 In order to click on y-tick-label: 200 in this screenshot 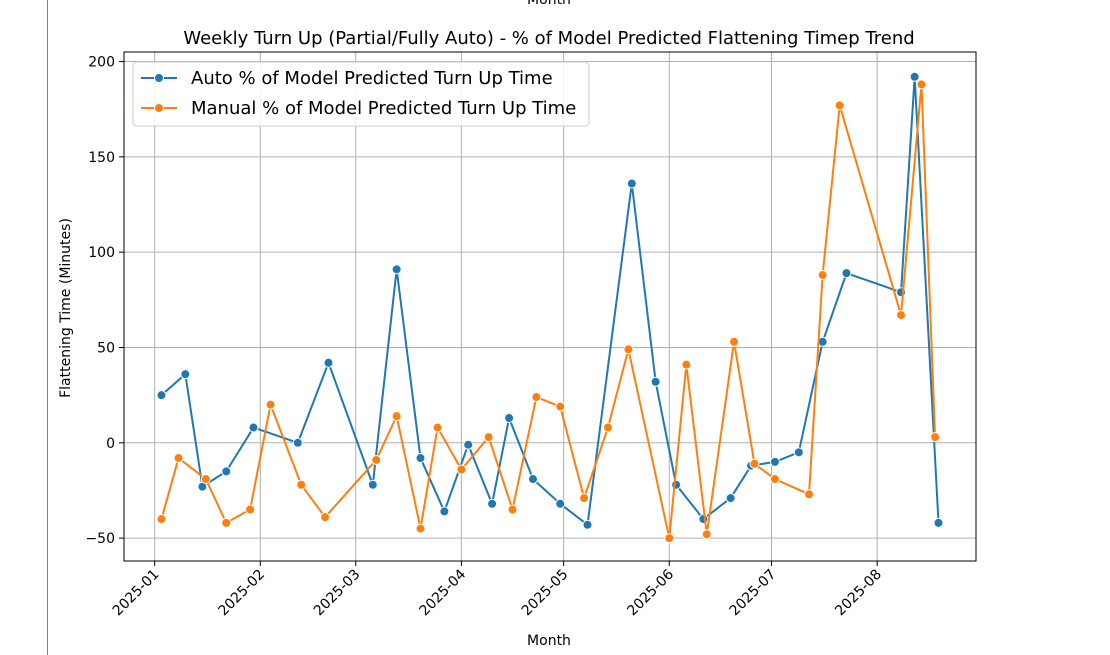, I will do `click(101, 63)`.